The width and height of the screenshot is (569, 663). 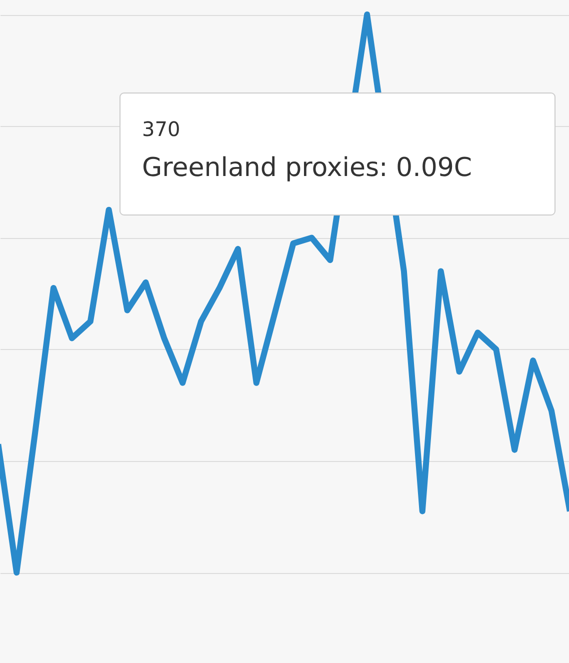 I want to click on annotation: Greenland proxies: 0.09C, so click(x=307, y=168).